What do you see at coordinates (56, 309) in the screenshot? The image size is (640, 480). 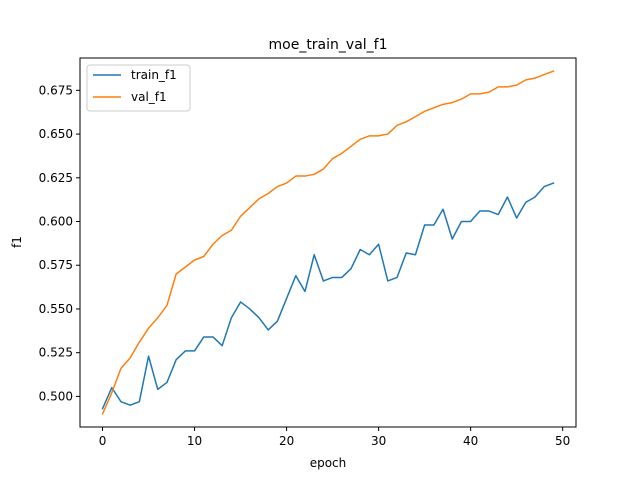 I see `y-tick-label: 0.550` at bounding box center [56, 309].